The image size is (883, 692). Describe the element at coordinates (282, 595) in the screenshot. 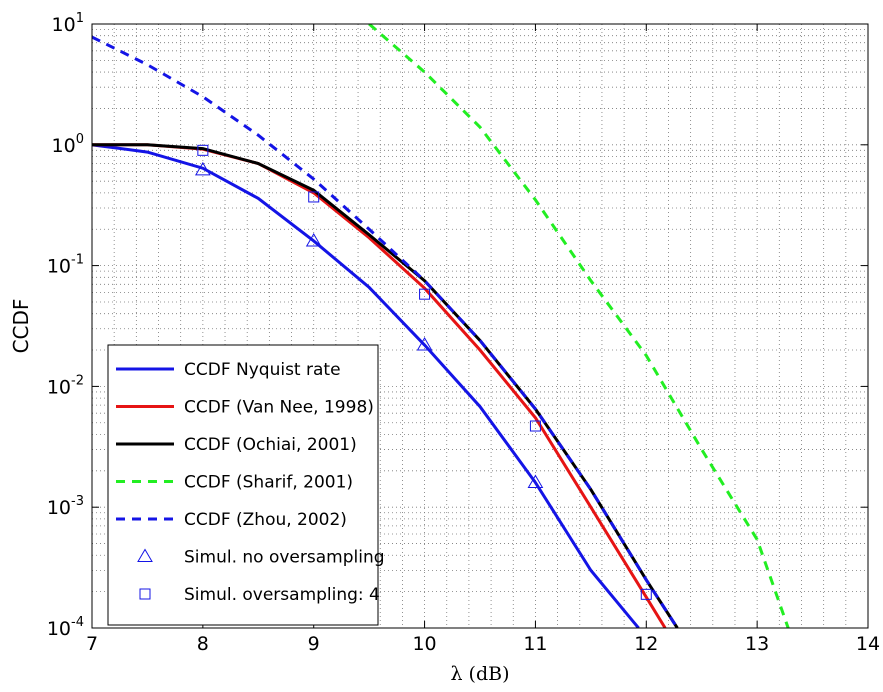

I see `legend-label: Simul. oversampling: 4` at that location.